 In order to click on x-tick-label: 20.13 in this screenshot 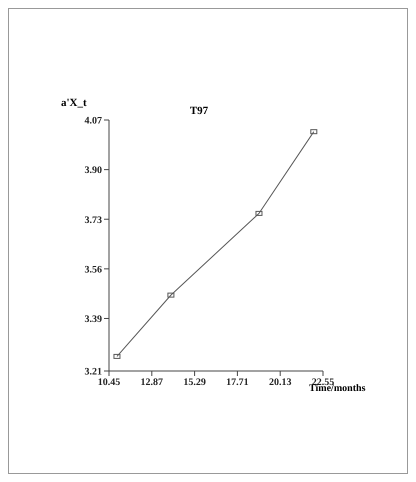, I will do `click(280, 382)`.